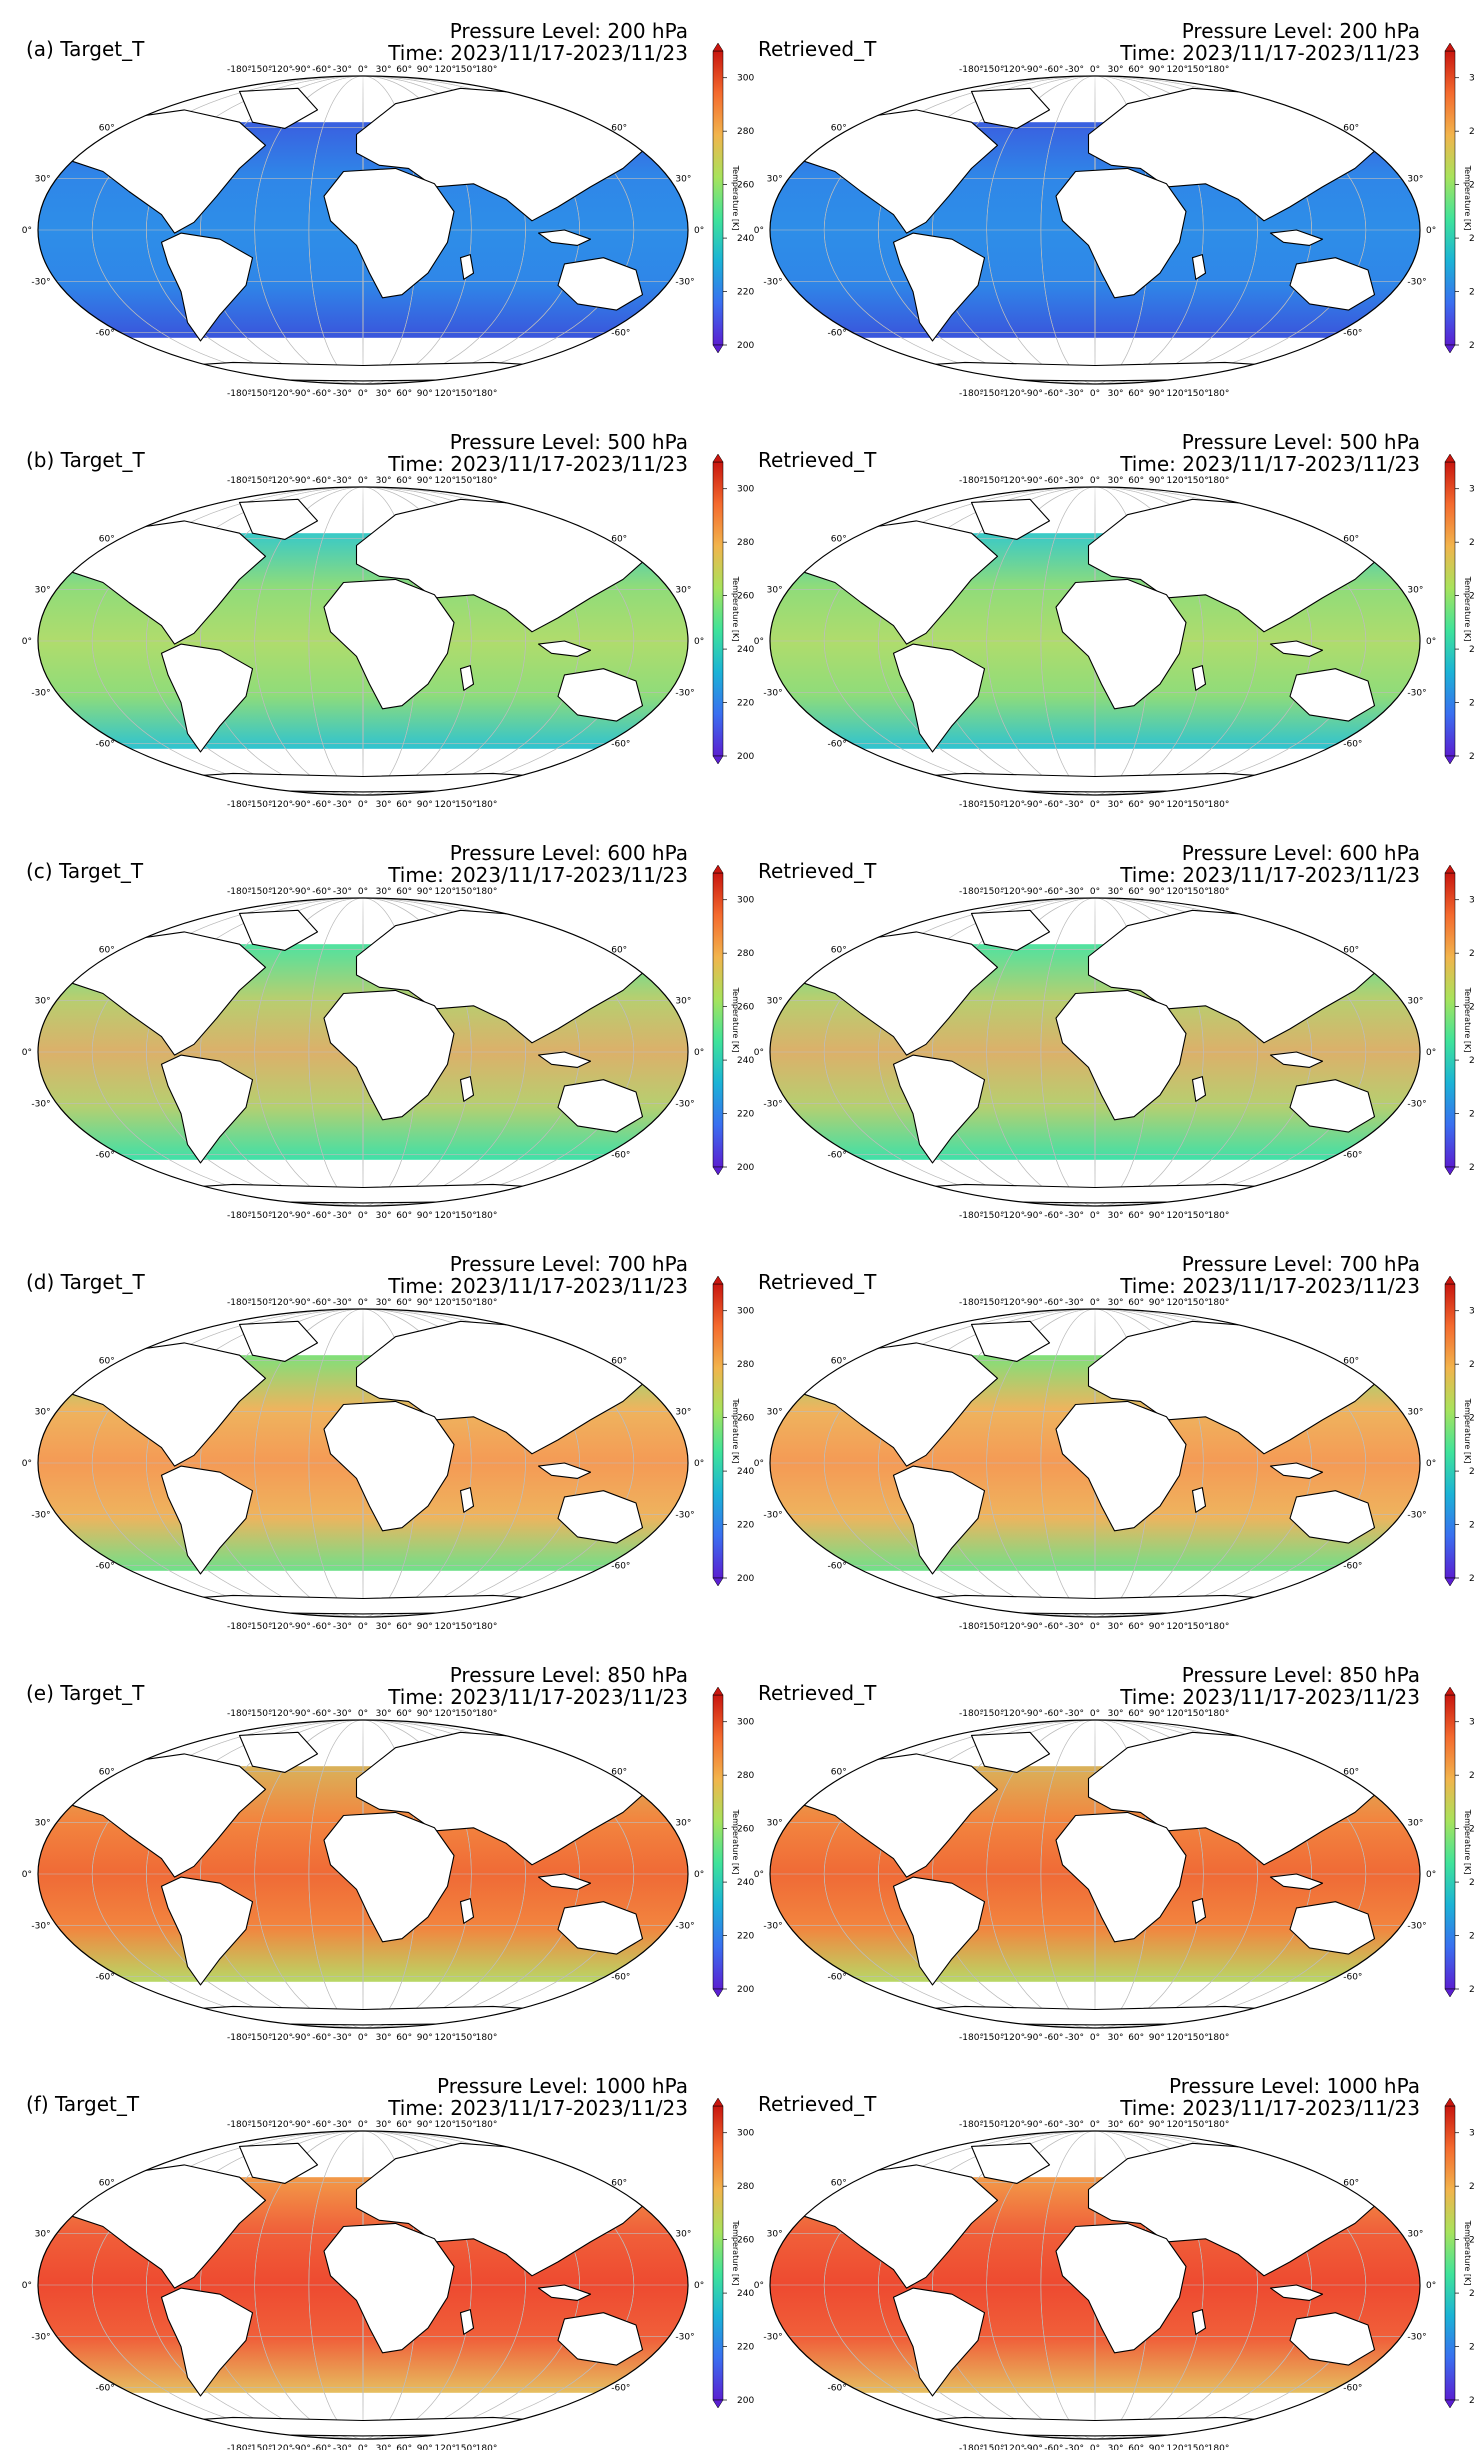 The height and width of the screenshot is (2450, 1475). I want to click on lon-label-bottom: -120°, so click(1012, 1627).